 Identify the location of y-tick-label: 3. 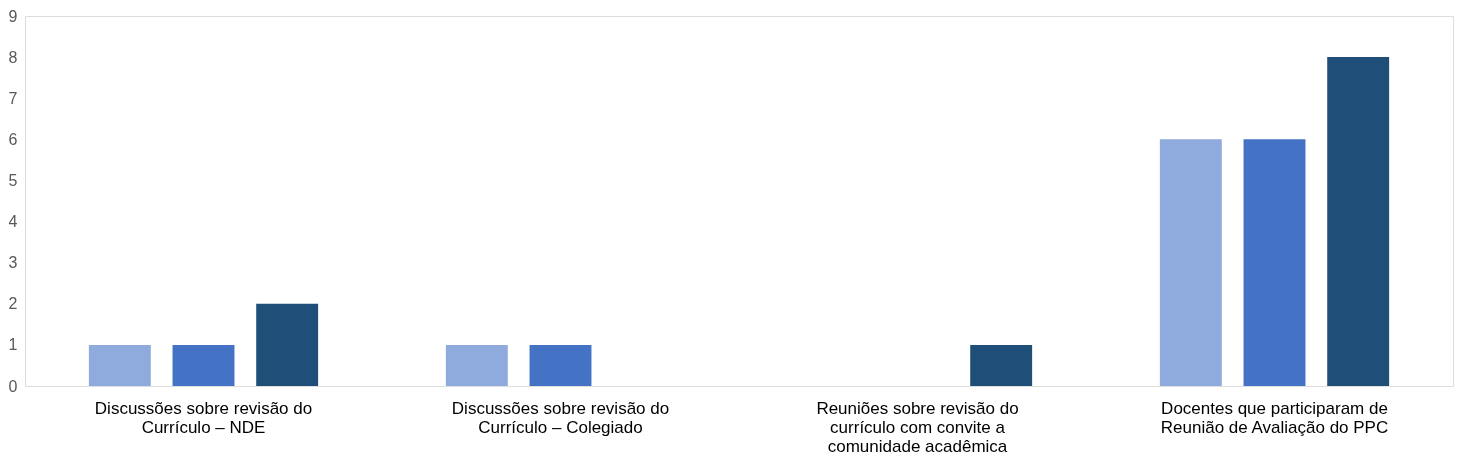
(13, 263).